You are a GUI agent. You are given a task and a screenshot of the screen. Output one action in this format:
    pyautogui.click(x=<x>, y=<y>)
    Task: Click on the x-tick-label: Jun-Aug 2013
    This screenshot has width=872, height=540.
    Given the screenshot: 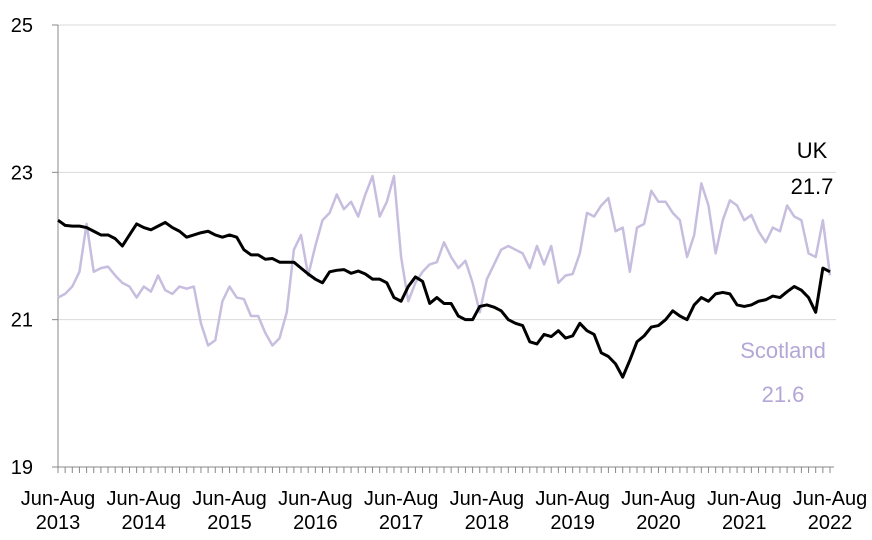 What is the action you would take?
    pyautogui.click(x=58, y=511)
    